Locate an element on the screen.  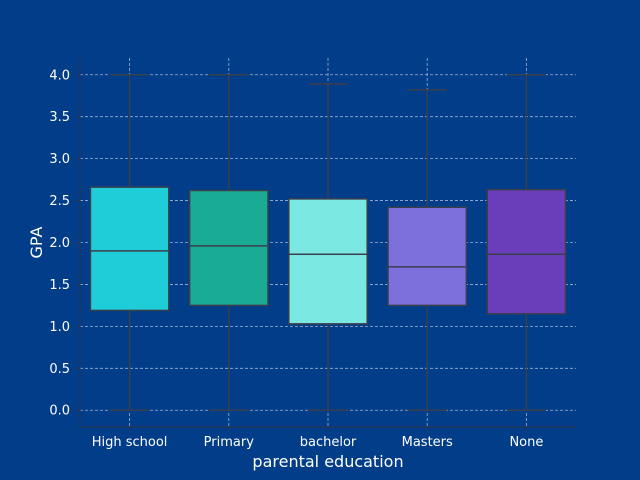
x-tick-label: bachelor is located at coordinates (328, 442).